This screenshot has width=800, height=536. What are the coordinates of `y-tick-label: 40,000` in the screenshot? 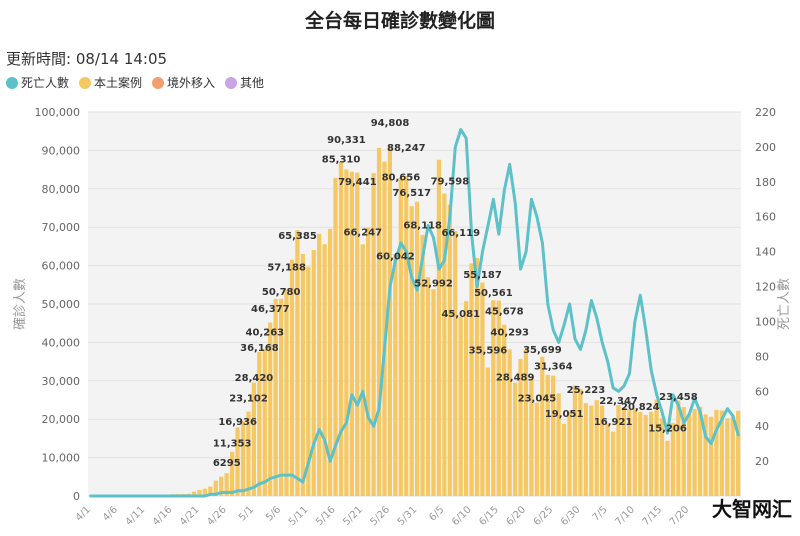 It's located at (61, 342).